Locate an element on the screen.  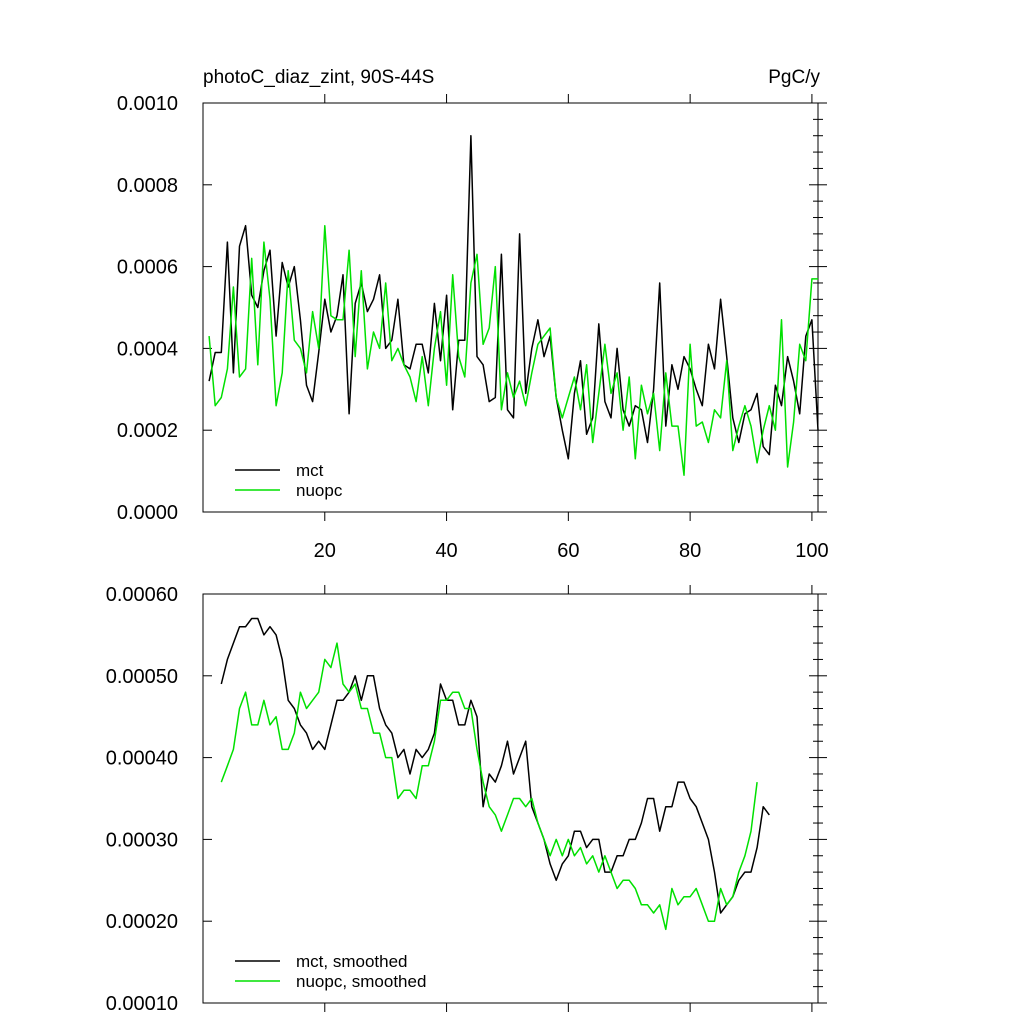
y-tick-label: 0.00040 is located at coordinates (142, 759).